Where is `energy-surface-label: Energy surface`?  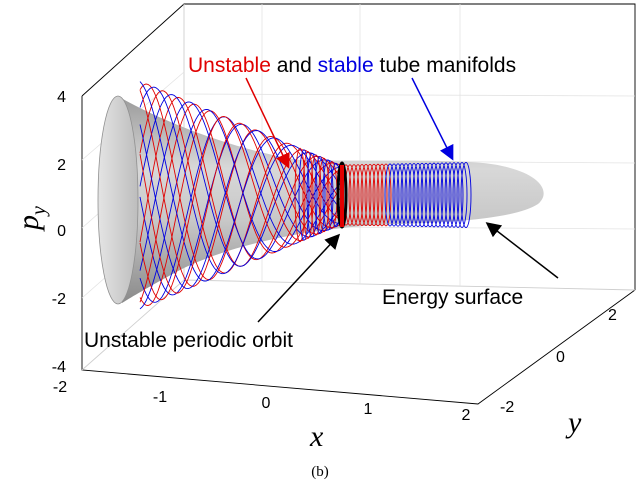
energy-surface-label: Energy surface is located at coordinates (452, 297).